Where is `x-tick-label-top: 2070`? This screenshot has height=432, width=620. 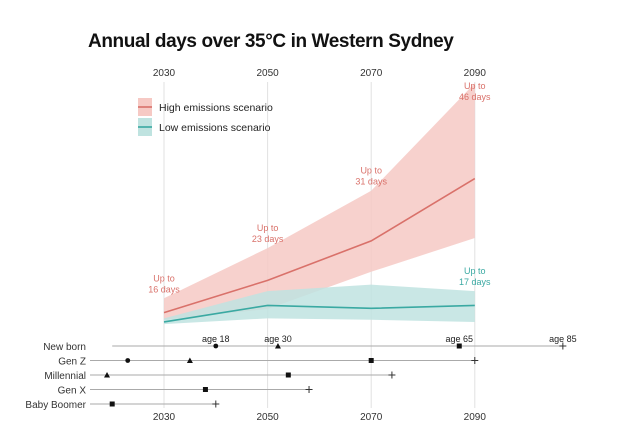 x-tick-label-top: 2070 is located at coordinates (371, 73).